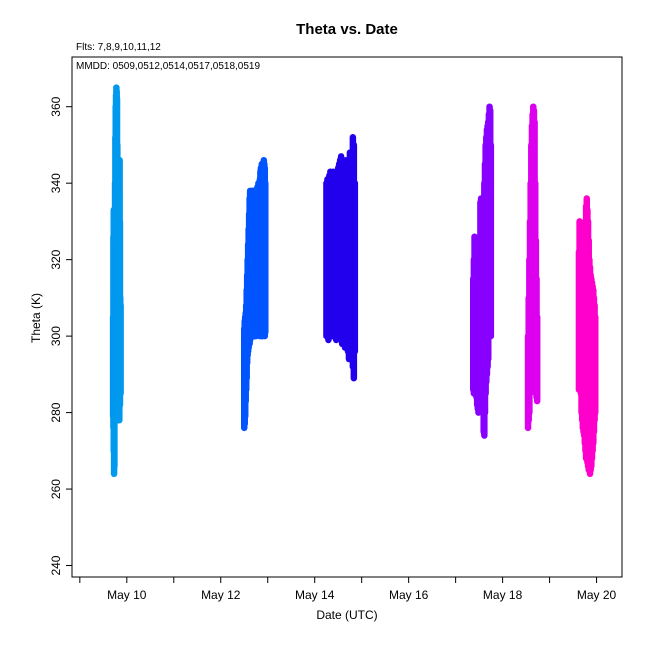 Image resolution: width=650 pixels, height=650 pixels. I want to click on x-tick-label: May 10, so click(127, 595).